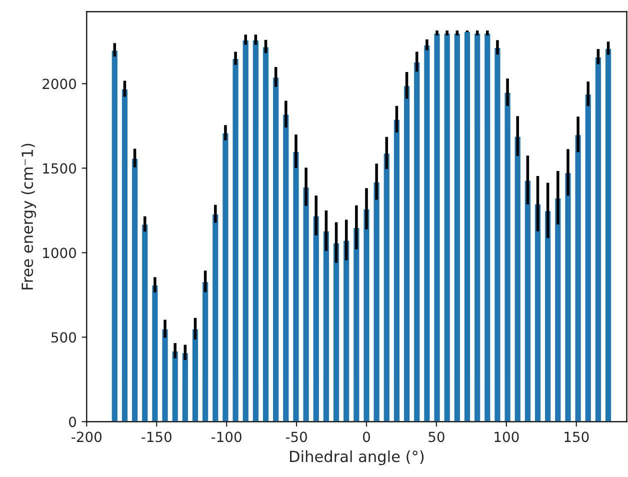  Describe the element at coordinates (28, 217) in the screenshot. I see `y-axis-title: Free energy (cm⁻1)` at that location.